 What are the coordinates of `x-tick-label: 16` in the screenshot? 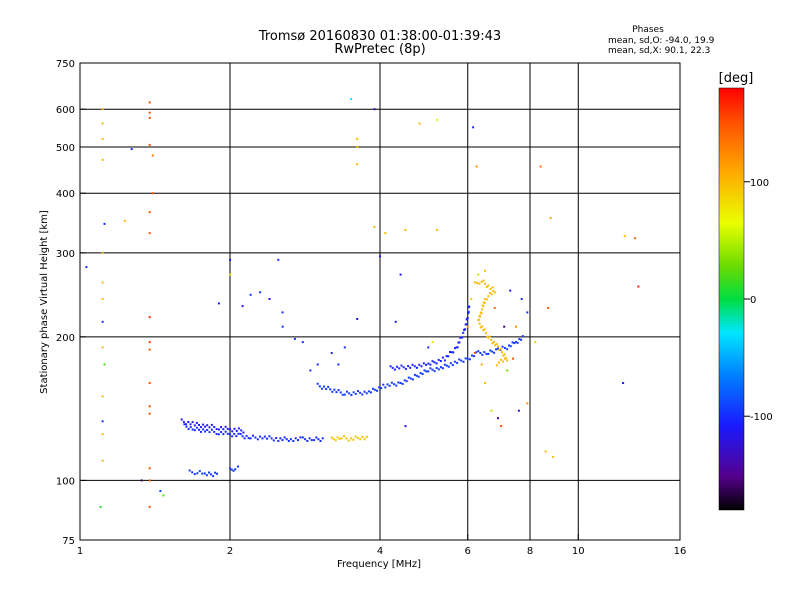 It's located at (680, 551).